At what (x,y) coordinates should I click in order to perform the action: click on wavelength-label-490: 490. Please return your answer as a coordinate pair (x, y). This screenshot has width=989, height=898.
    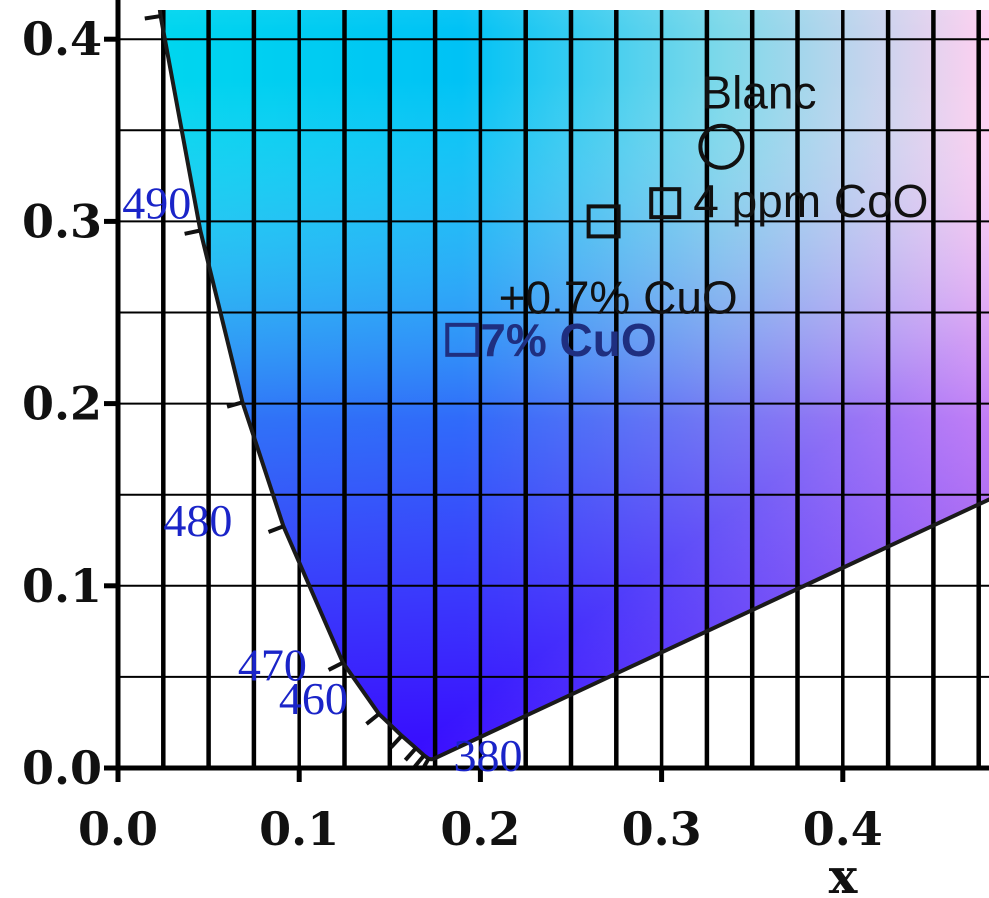
    Looking at the image, I should click on (156, 203).